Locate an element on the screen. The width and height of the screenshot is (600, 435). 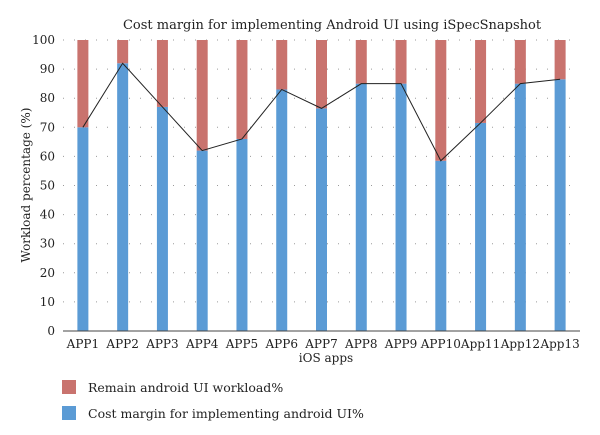
bar-remain-APP10 is located at coordinates (441, 100).